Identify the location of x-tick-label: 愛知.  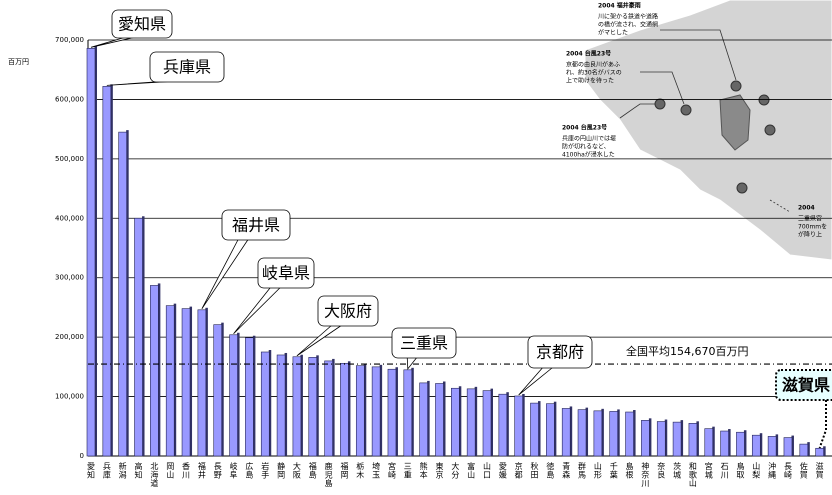
(91, 470).